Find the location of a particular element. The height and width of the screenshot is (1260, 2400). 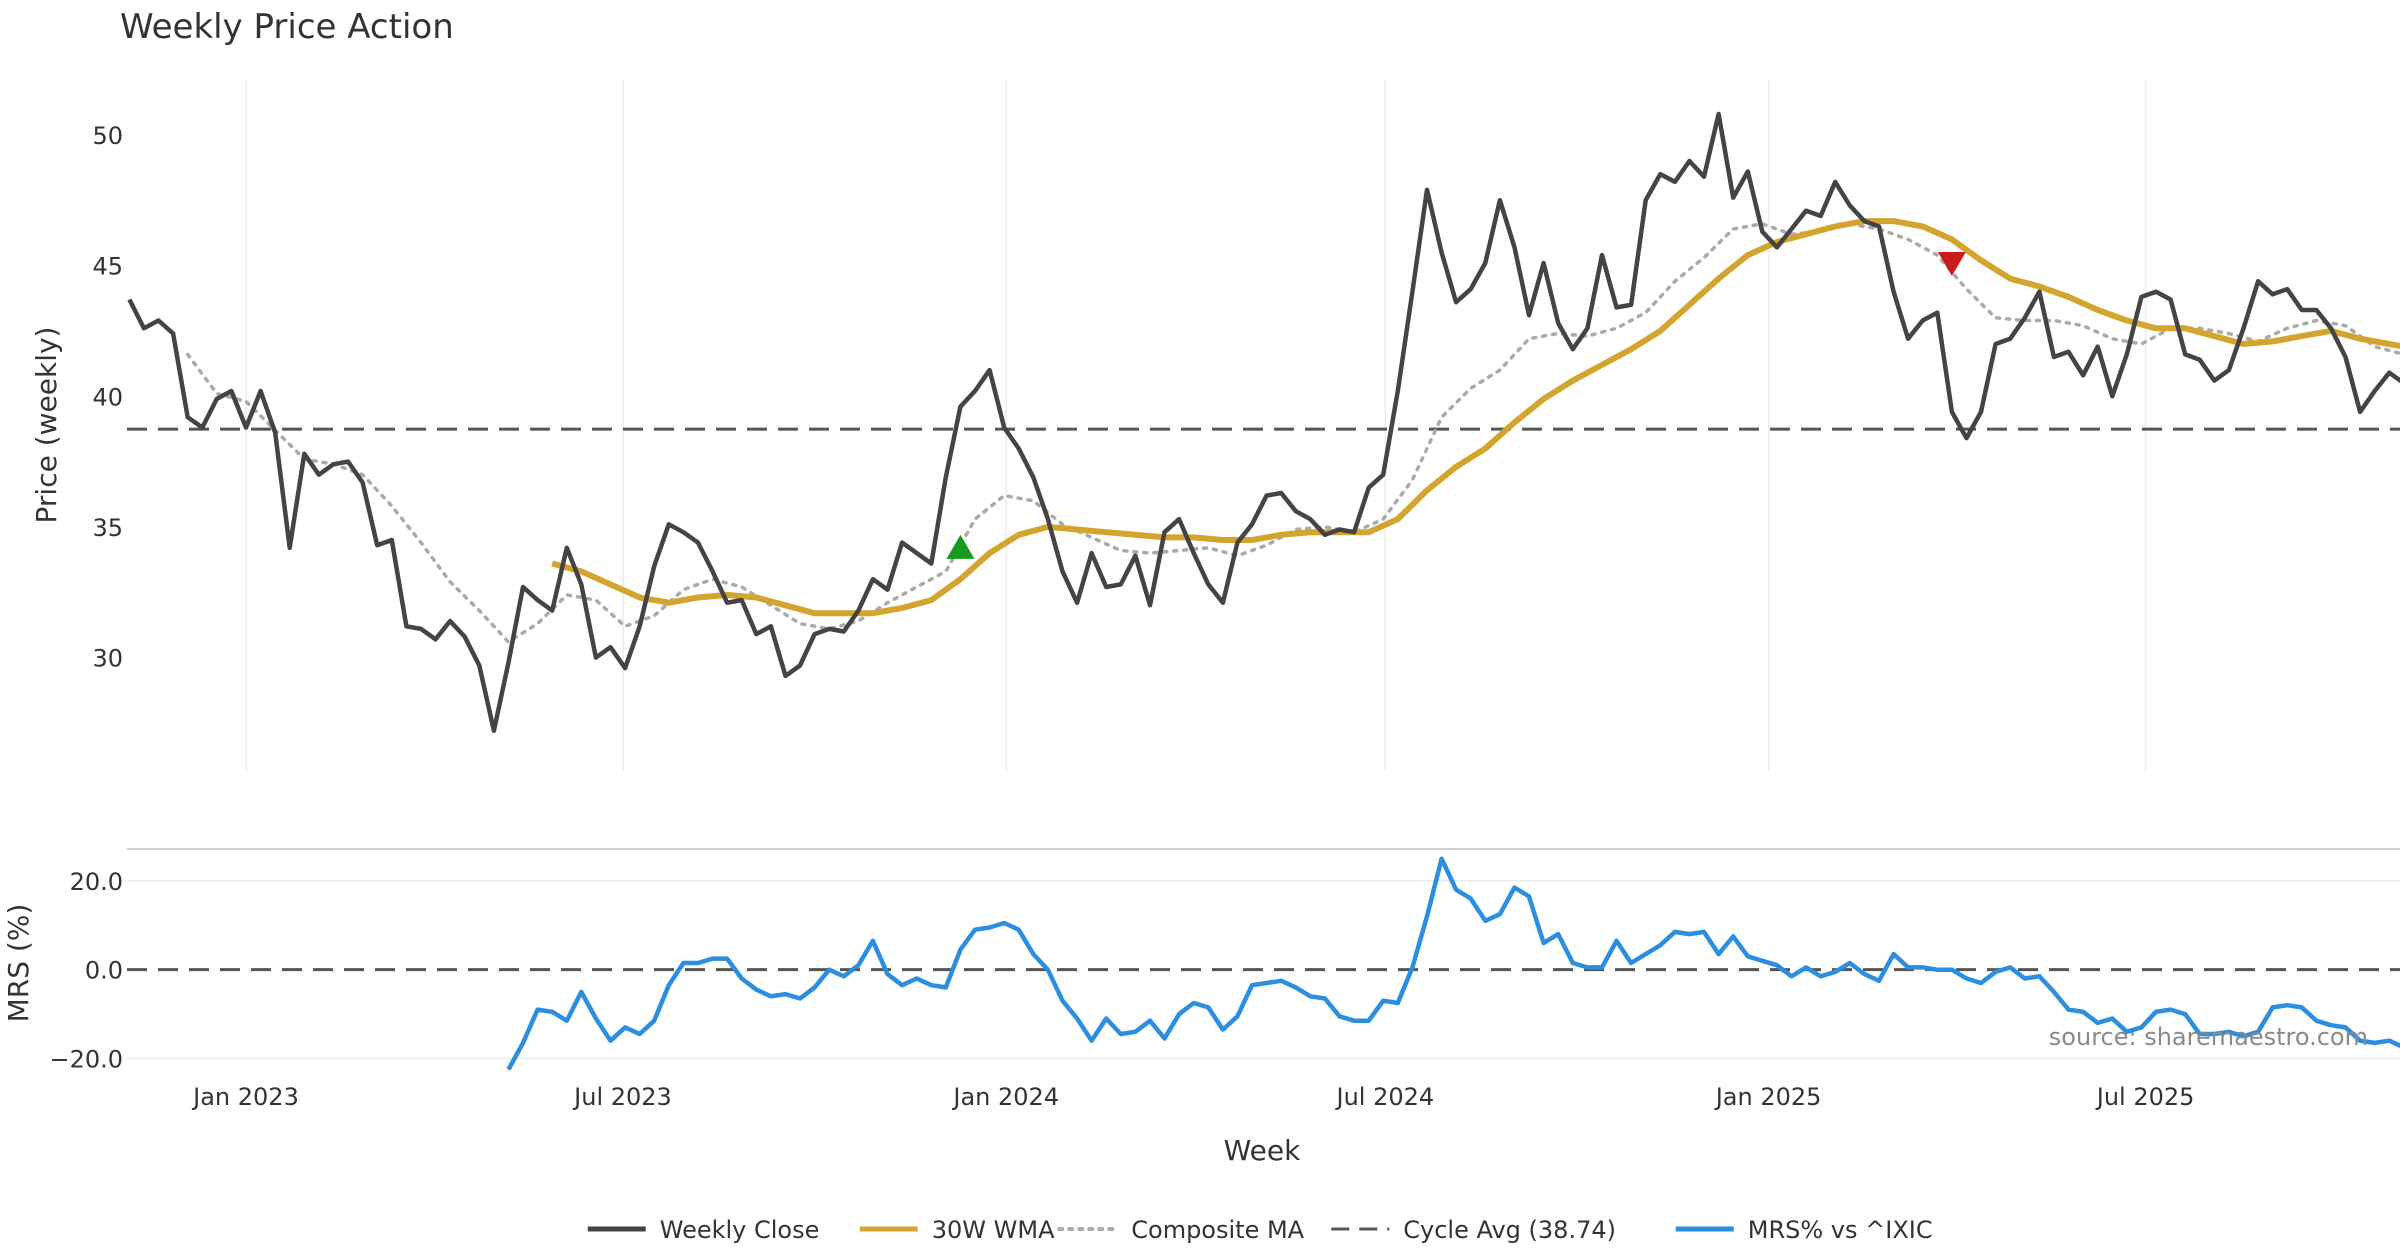

price-y-tick-label: 50 is located at coordinates (107, 136).